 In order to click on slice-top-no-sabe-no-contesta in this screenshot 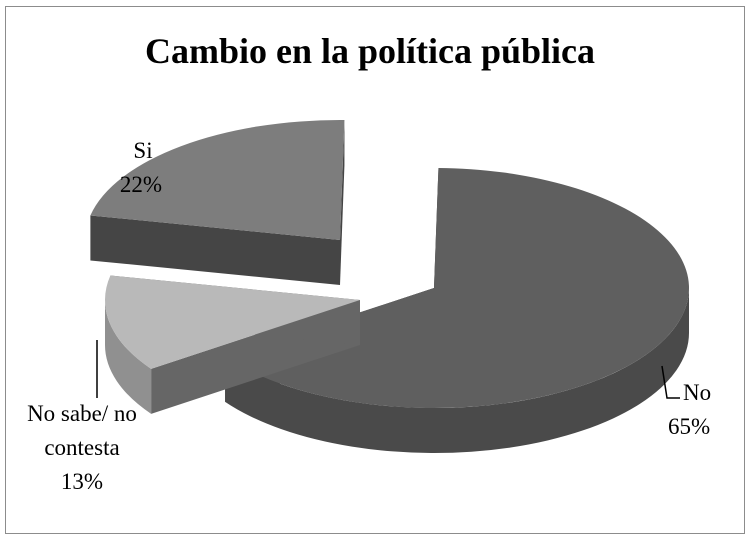, I will do `click(232, 322)`.